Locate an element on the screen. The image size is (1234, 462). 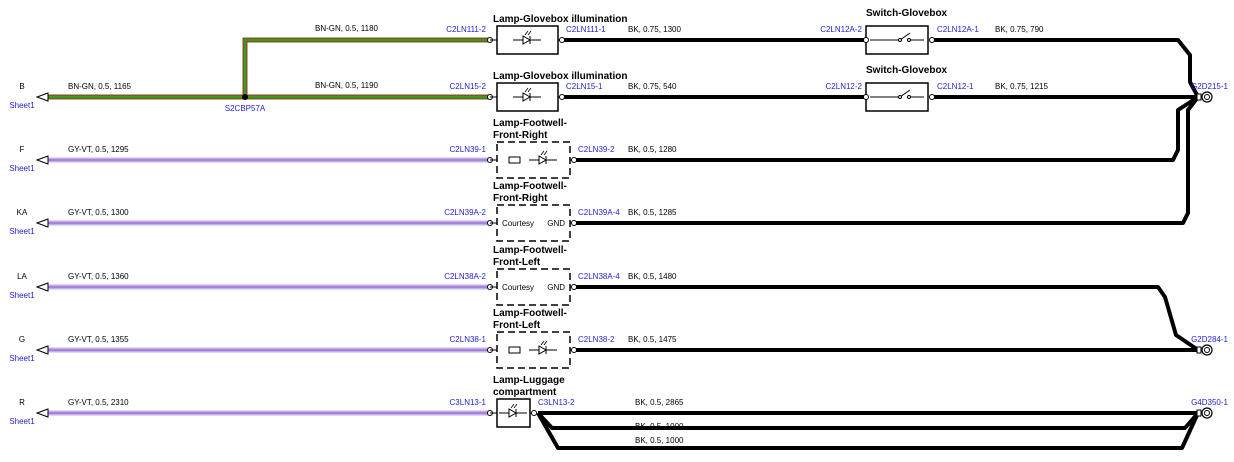
label: Lamp-Luggage is located at coordinates (529, 380).